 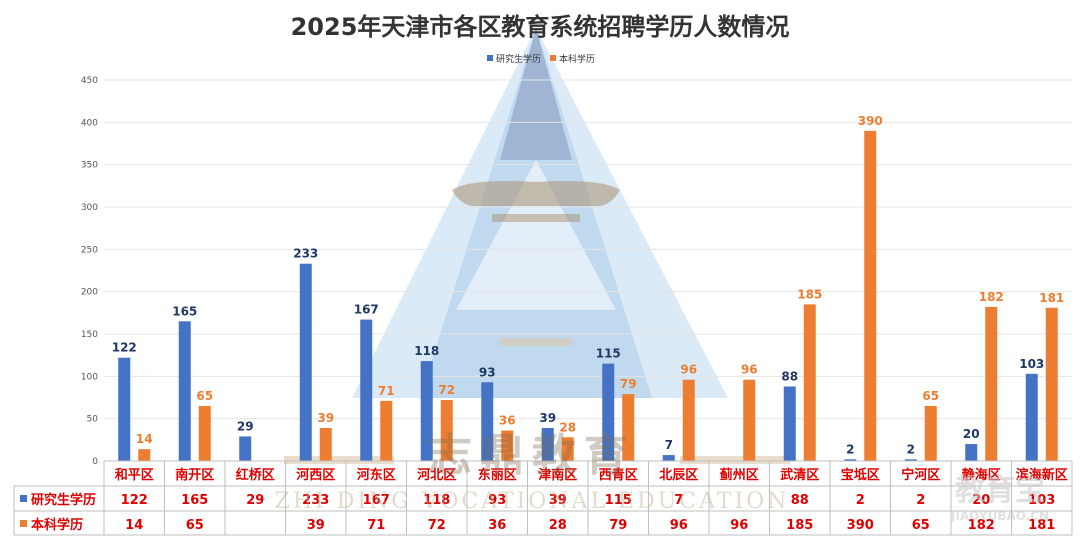 I want to click on table-cell: 390, so click(x=860, y=525).